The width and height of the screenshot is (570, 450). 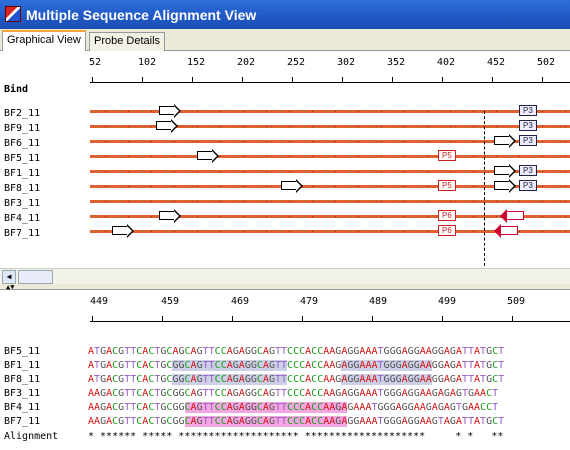 I want to click on graphical-ruler, so click(x=330, y=80).